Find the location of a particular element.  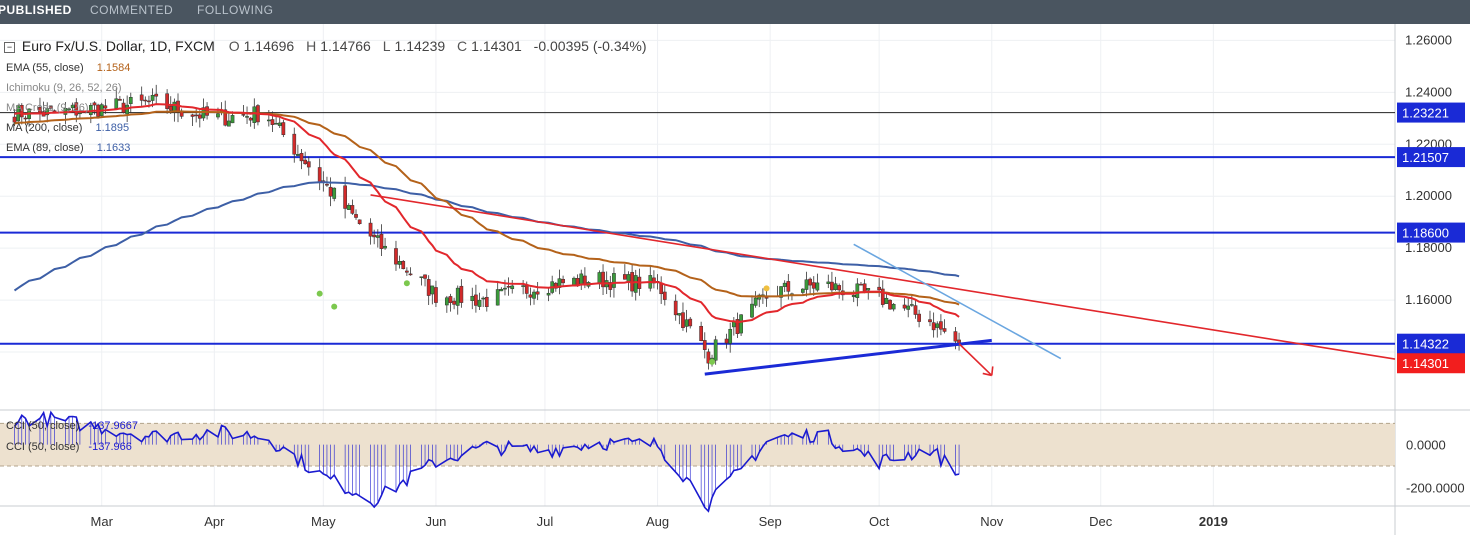

open-label: O is located at coordinates (234, 46).